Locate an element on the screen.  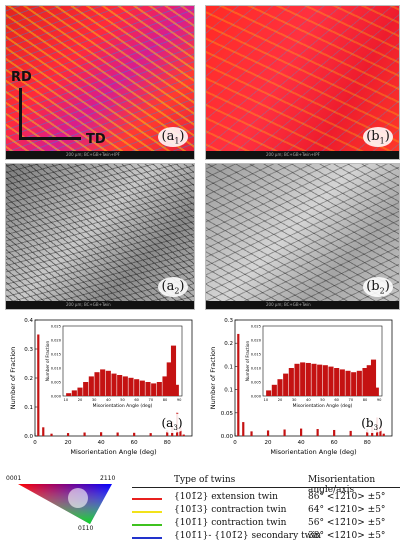
x-tick-label: 80 is located at coordinates (167, 443).